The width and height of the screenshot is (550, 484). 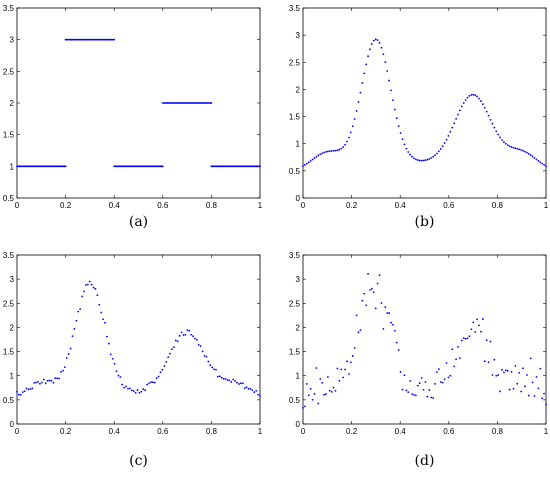 I want to click on x-tick-label: 1, so click(x=546, y=431).